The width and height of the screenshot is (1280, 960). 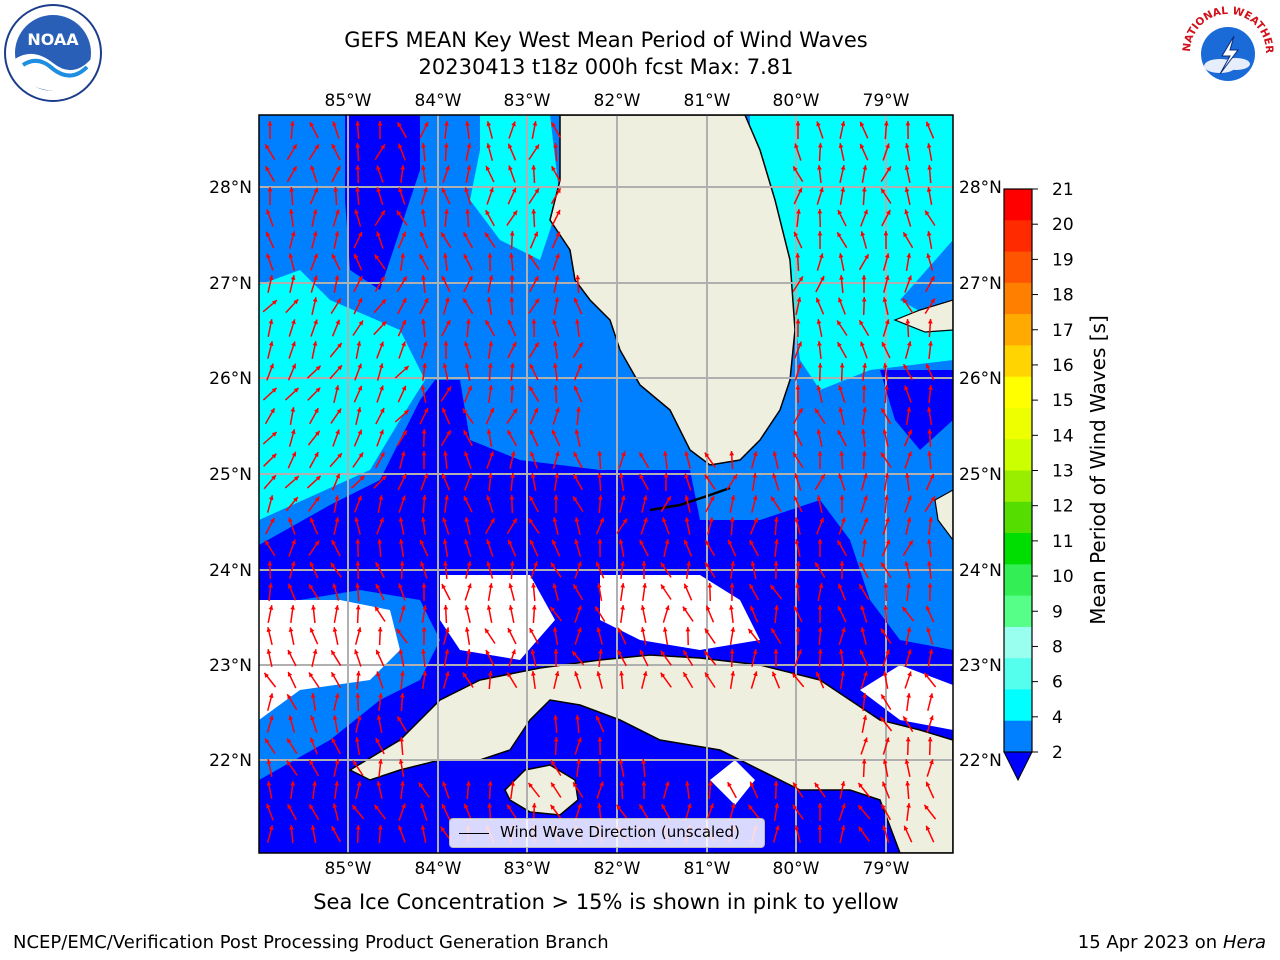 What do you see at coordinates (1244, 942) in the screenshot?
I see `footer-host: Hera` at bounding box center [1244, 942].